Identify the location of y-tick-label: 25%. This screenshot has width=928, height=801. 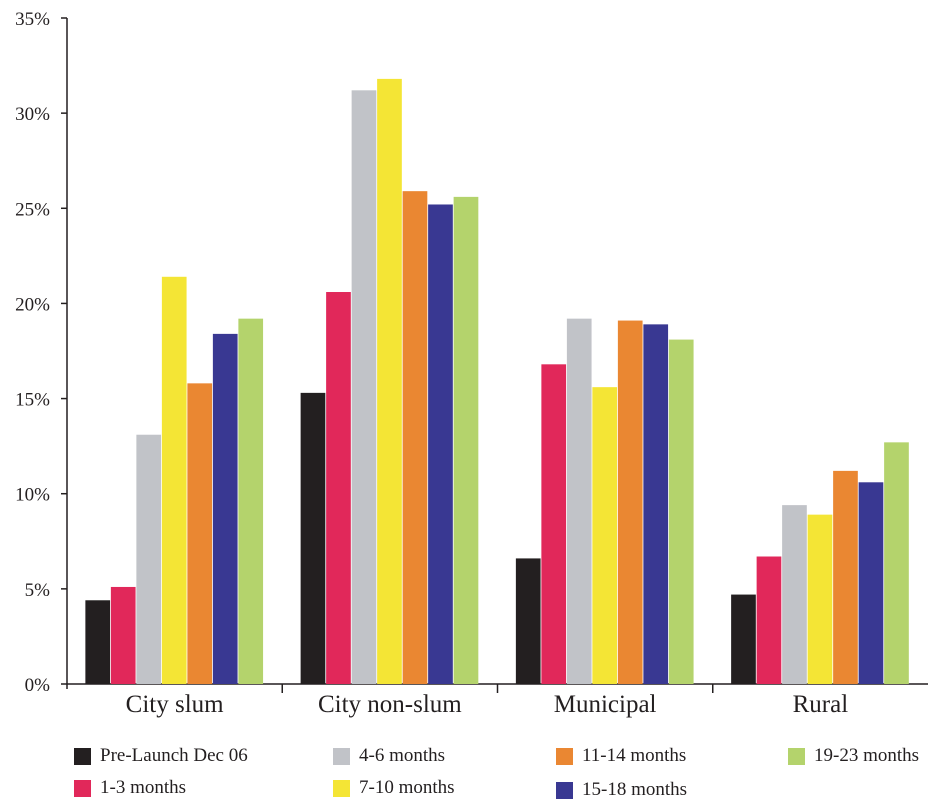
(32, 209).